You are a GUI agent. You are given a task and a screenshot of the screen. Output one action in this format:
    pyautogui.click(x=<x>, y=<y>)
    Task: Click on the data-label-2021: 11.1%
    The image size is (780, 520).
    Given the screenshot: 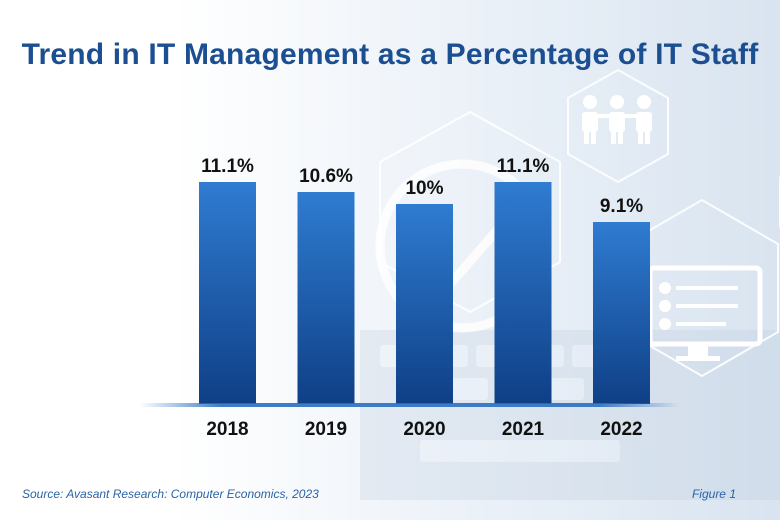 What is the action you would take?
    pyautogui.click(x=523, y=166)
    